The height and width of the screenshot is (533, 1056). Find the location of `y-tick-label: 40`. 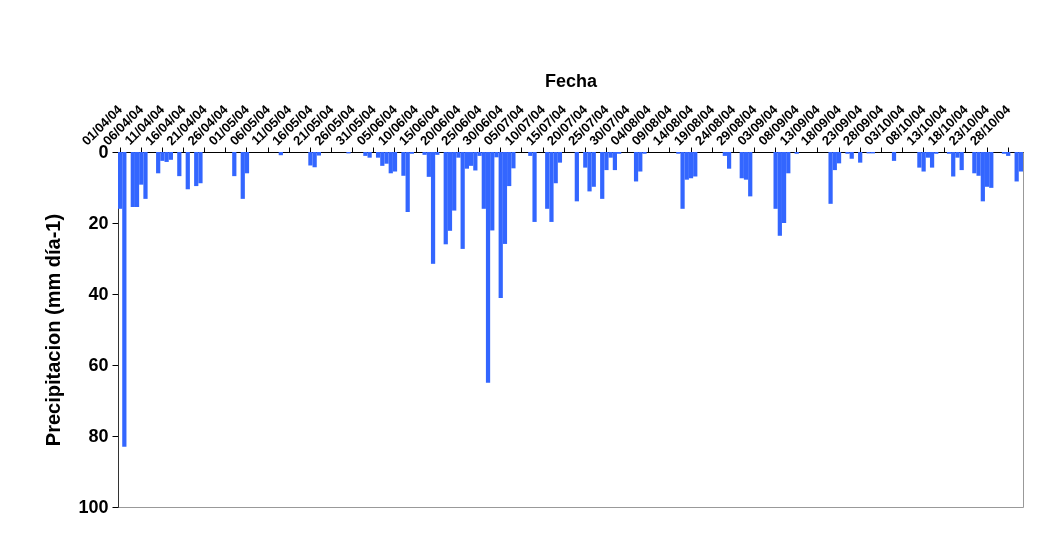

y-tick-label: 40 is located at coordinates (98, 293).